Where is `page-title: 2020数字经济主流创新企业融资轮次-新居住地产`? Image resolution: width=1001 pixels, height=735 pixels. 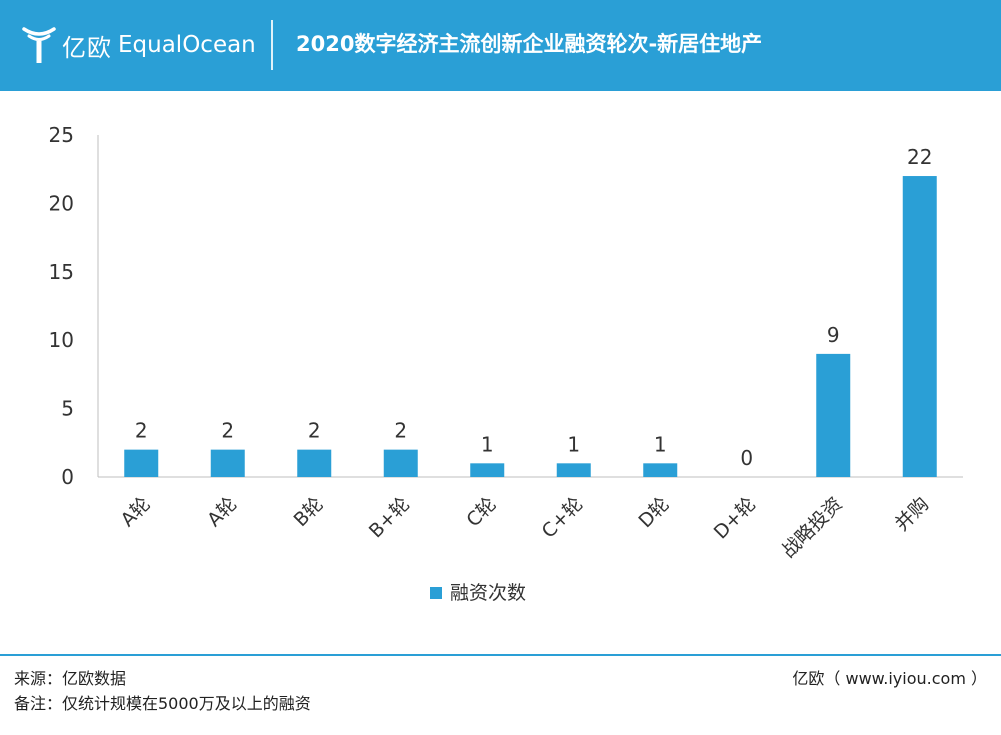
page-title: 2020数字经济主流创新企业融资轮次-新居住地产 is located at coordinates (529, 44).